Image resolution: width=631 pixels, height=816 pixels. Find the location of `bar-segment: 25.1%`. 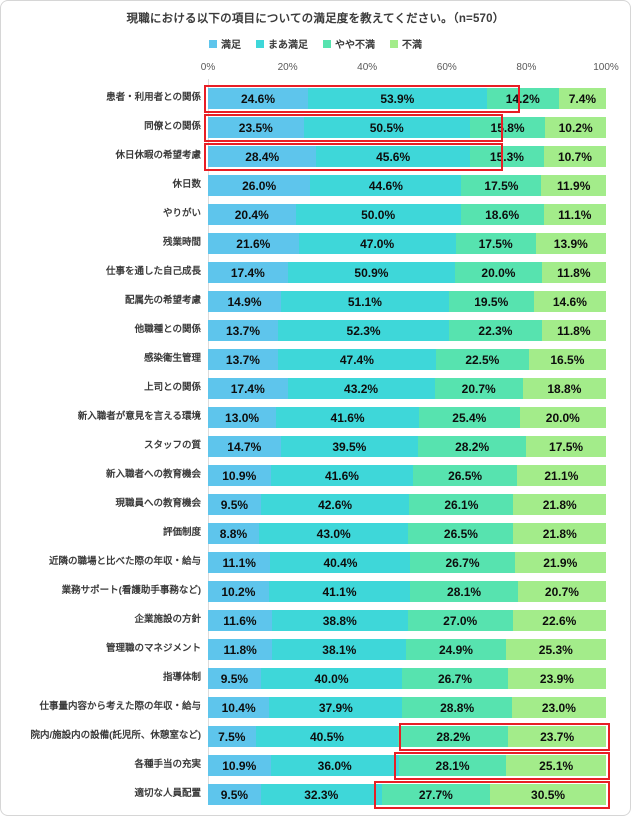

bar-segment: 25.1% is located at coordinates (556, 765).